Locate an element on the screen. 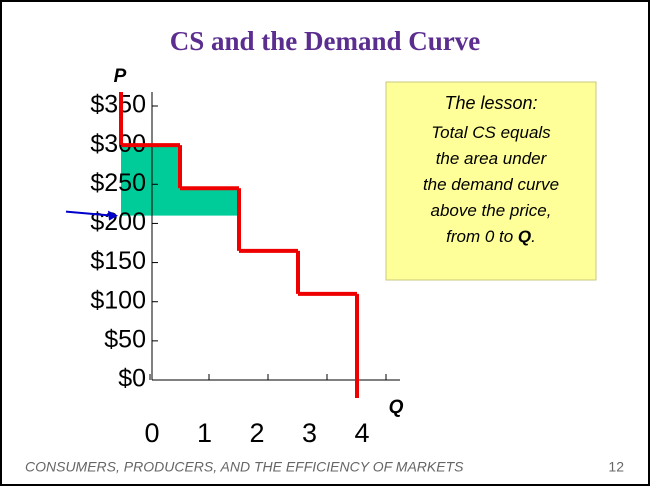 This screenshot has height=486, width=650. y-axis-label: P is located at coordinates (120, 76).